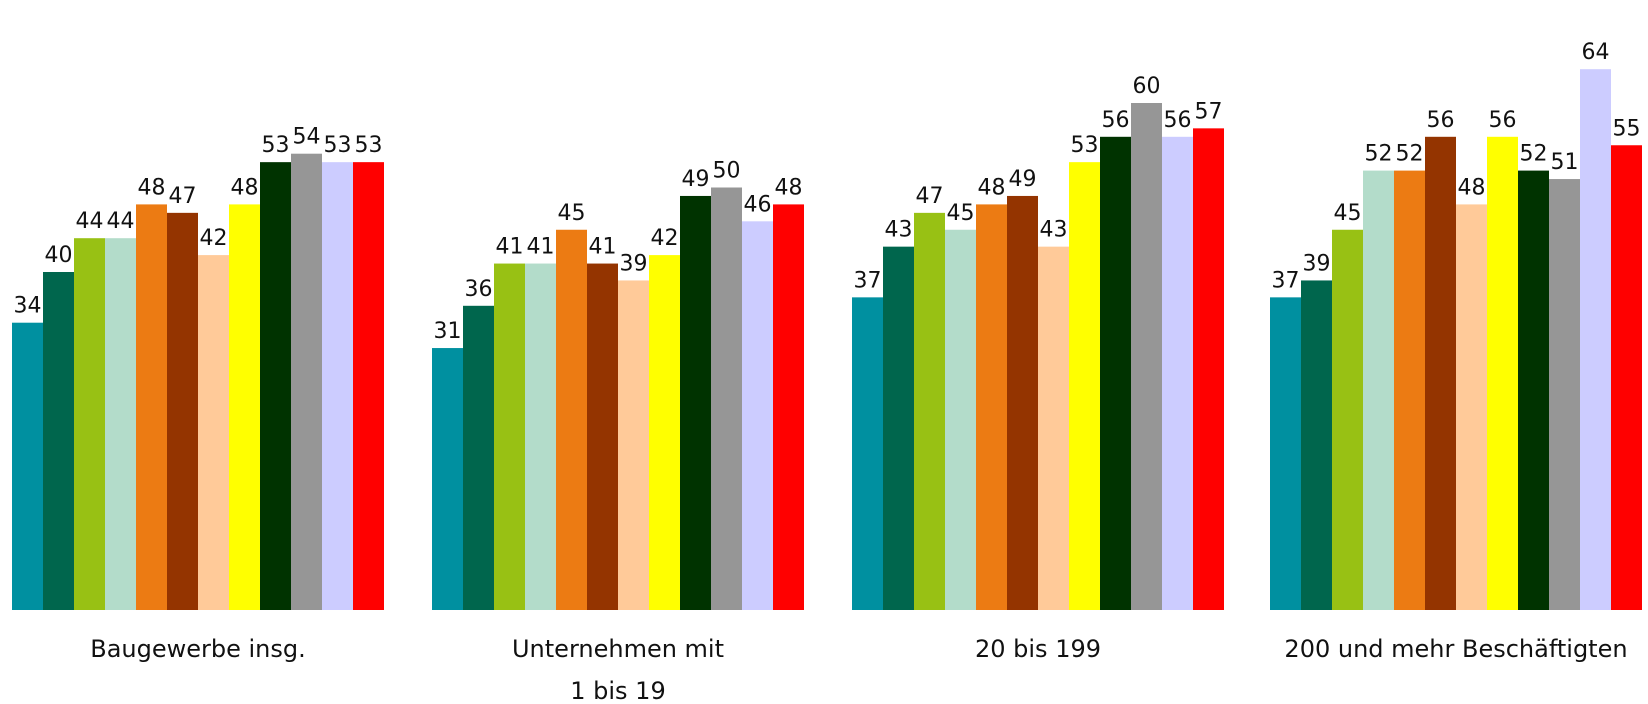  I want to click on value-label-1-4: 44, so click(121, 221).